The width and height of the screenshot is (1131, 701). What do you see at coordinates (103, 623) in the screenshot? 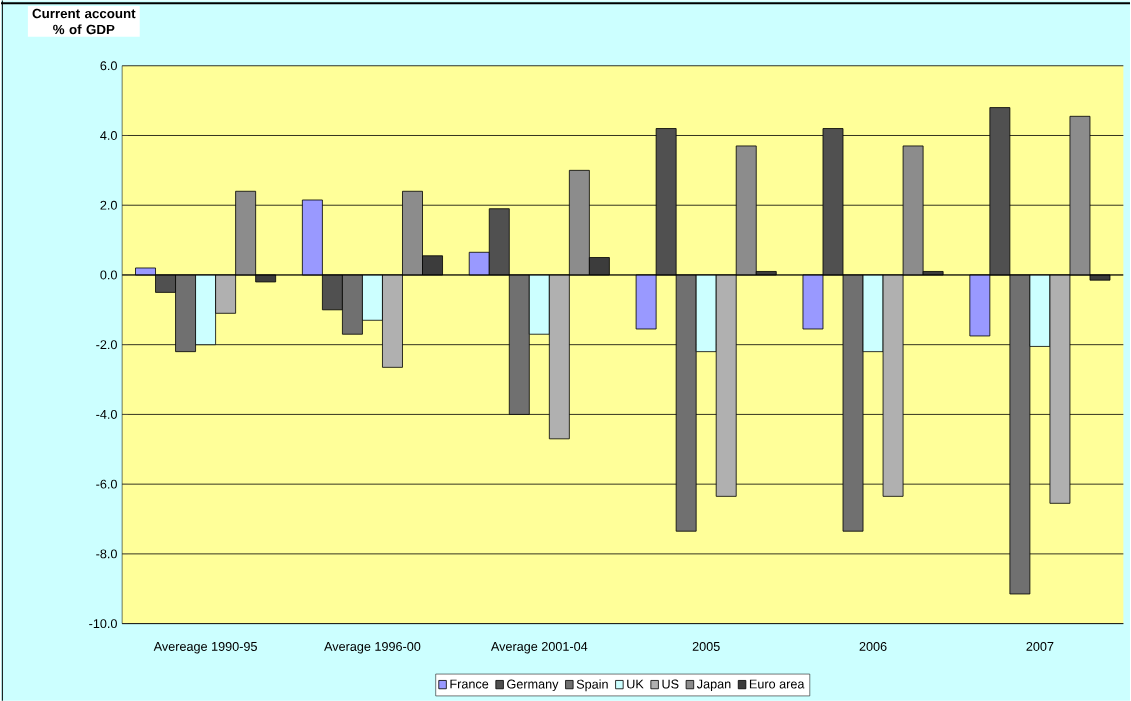
I see `y-tick-label: -10.0` at bounding box center [103, 623].